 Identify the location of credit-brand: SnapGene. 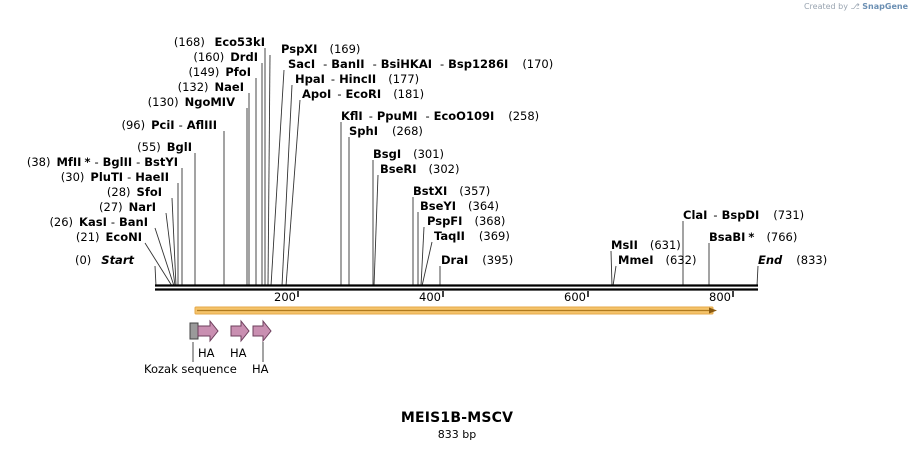
(885, 6).